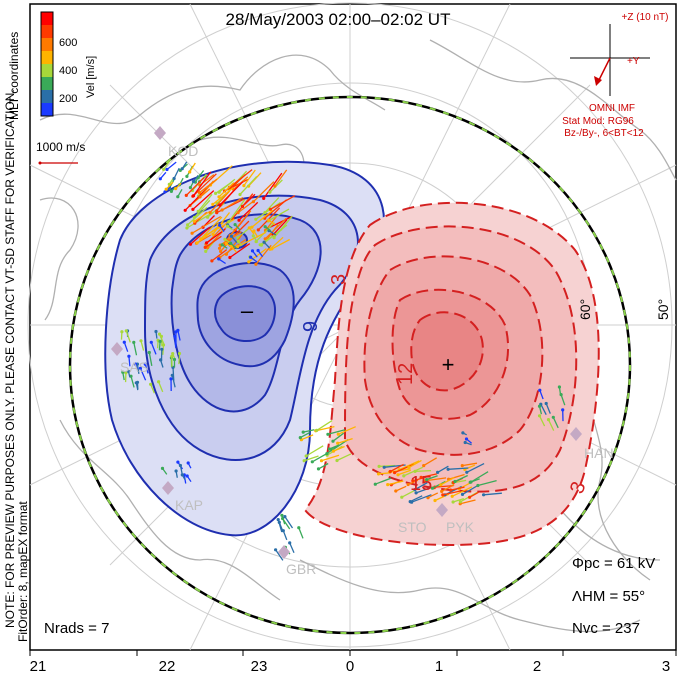  I want to click on mlt-label-21: 21, so click(38, 666).